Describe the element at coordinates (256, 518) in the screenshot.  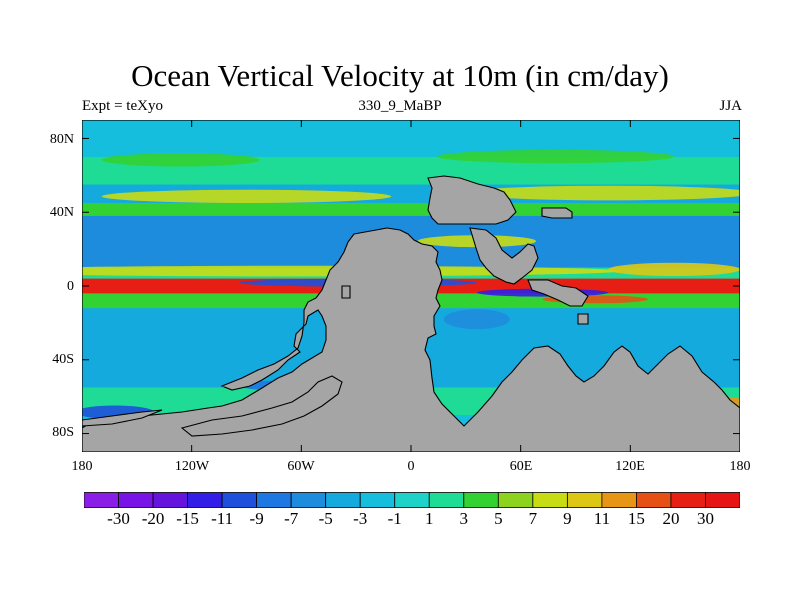
I see `colorbar-label: -9` at that location.